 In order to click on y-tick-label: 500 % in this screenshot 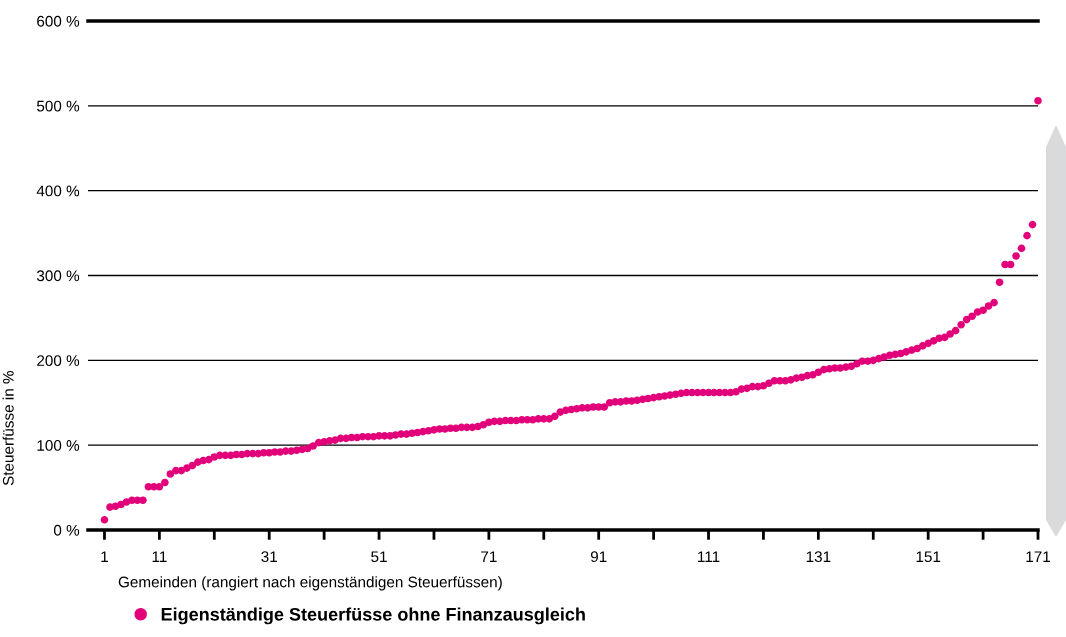, I will do `click(58, 106)`.